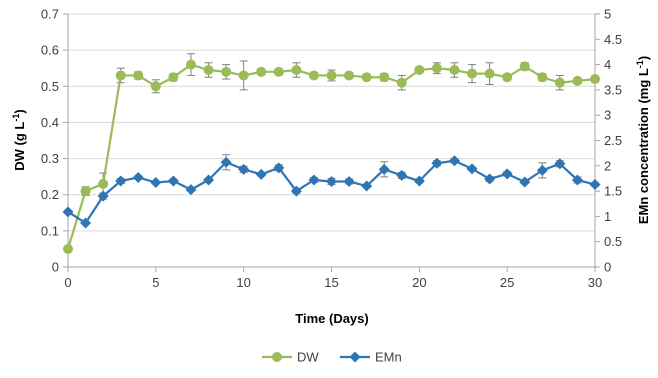 The height and width of the screenshot is (378, 658). Describe the element at coordinates (613, 241) in the screenshot. I see `y-right-tick-label: 0.5` at that location.